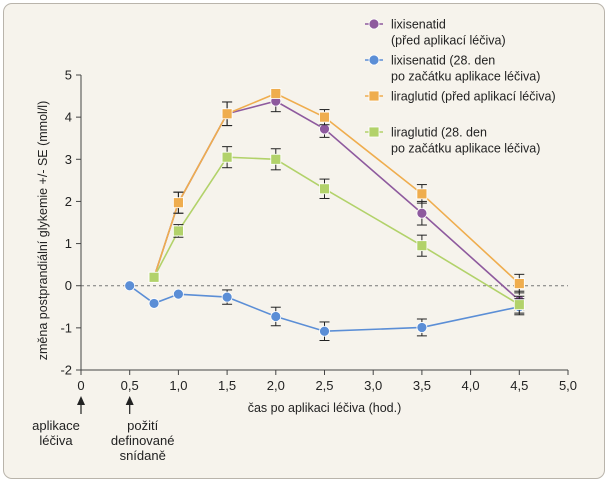  Describe the element at coordinates (68, 75) in the screenshot. I see `y-tick-label: 5` at that location.